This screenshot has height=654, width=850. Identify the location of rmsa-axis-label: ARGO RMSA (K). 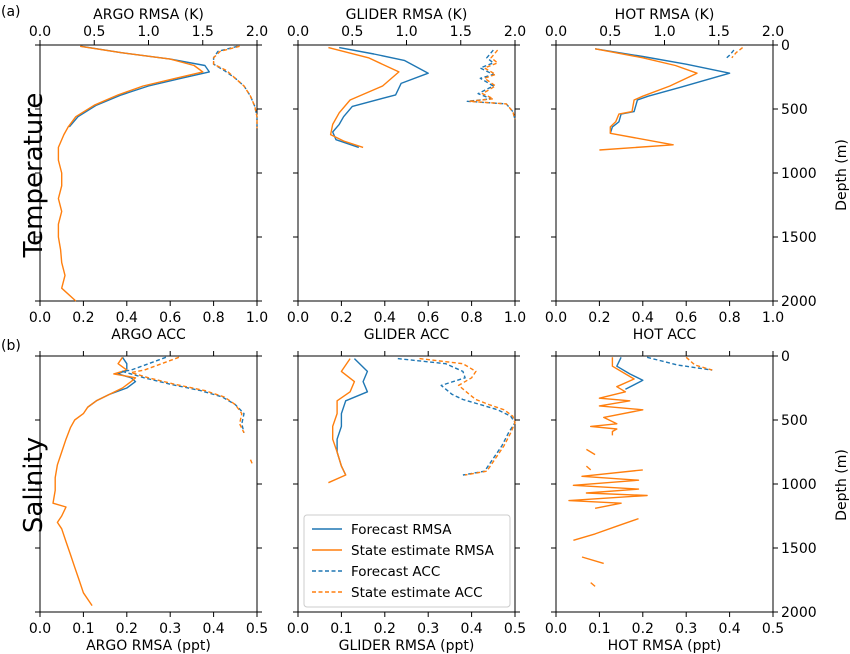
(148, 15).